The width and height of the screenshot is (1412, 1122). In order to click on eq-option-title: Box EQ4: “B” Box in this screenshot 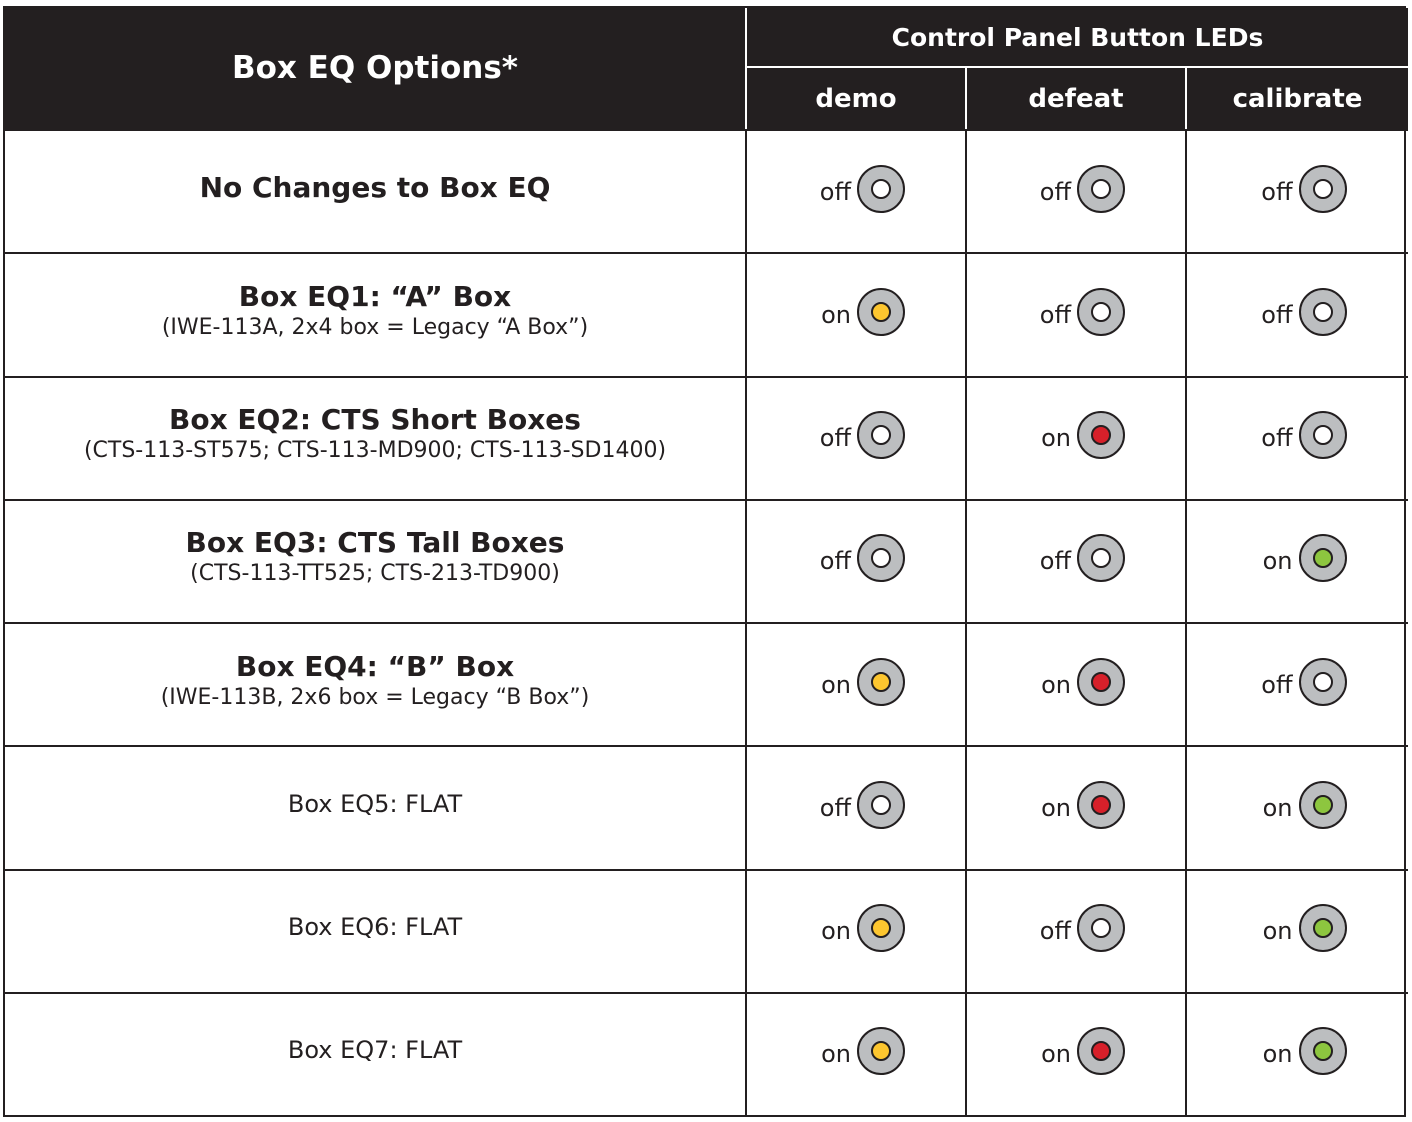, I will do `click(375, 666)`.